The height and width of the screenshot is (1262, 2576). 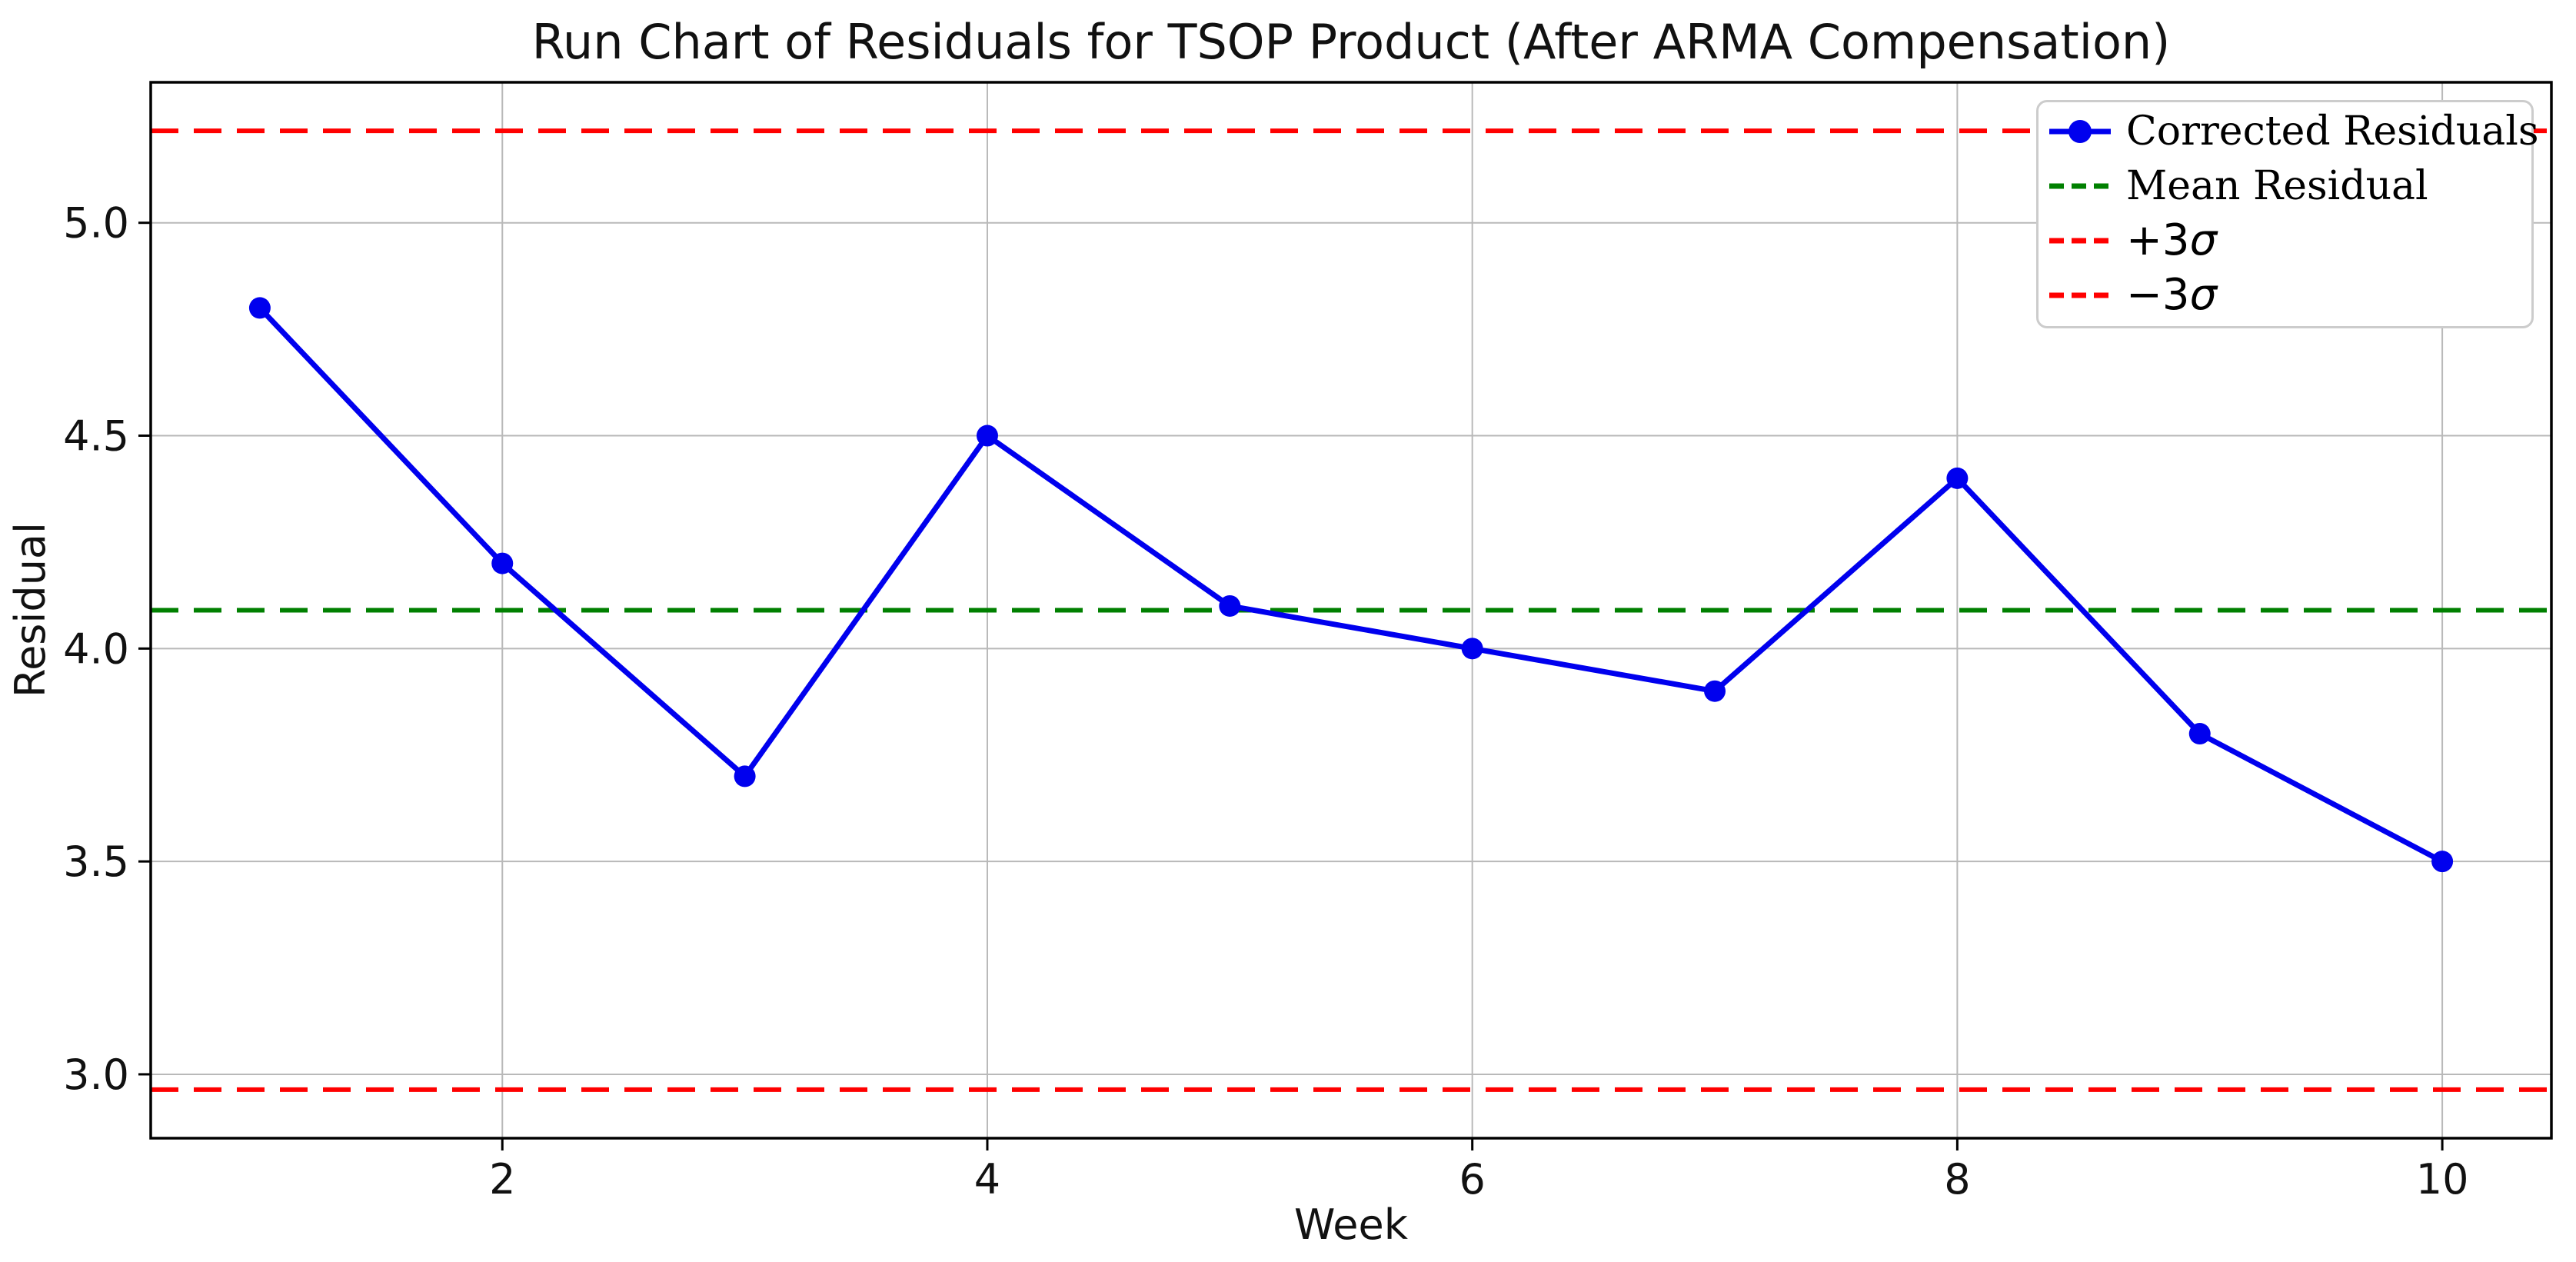 I want to click on y-tick-label-4.5: 4.5, so click(x=96, y=436).